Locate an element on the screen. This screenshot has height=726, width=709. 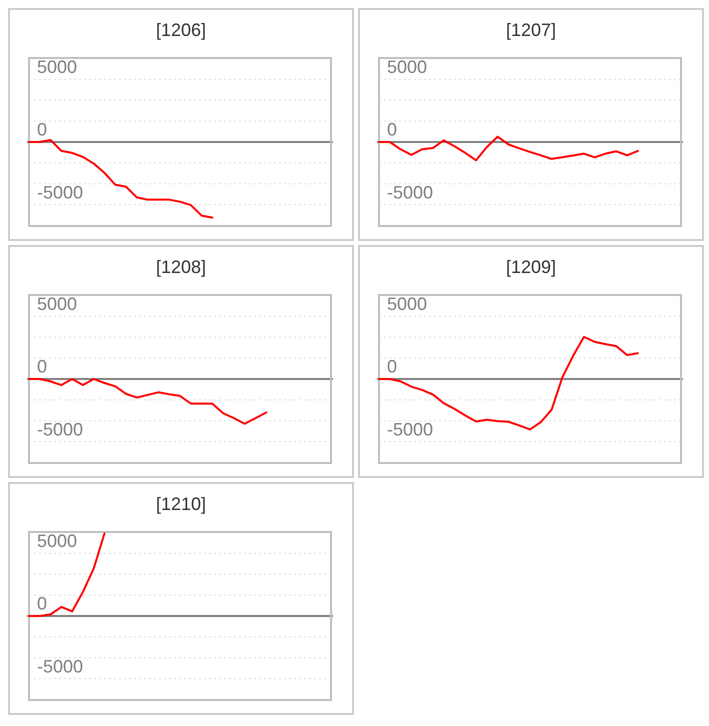
chart-title: [1208] is located at coordinates (181, 267).